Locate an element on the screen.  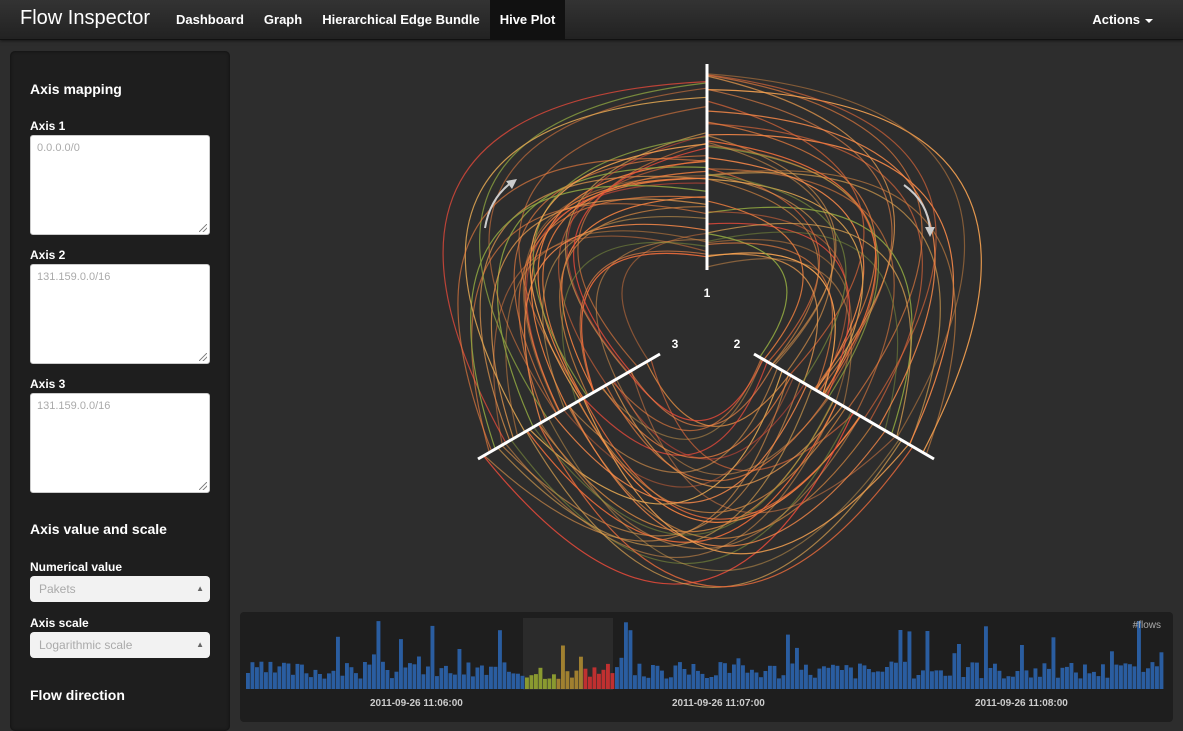
axis-scale-select: Logarithmic scale ▲ is located at coordinates (120, 645).